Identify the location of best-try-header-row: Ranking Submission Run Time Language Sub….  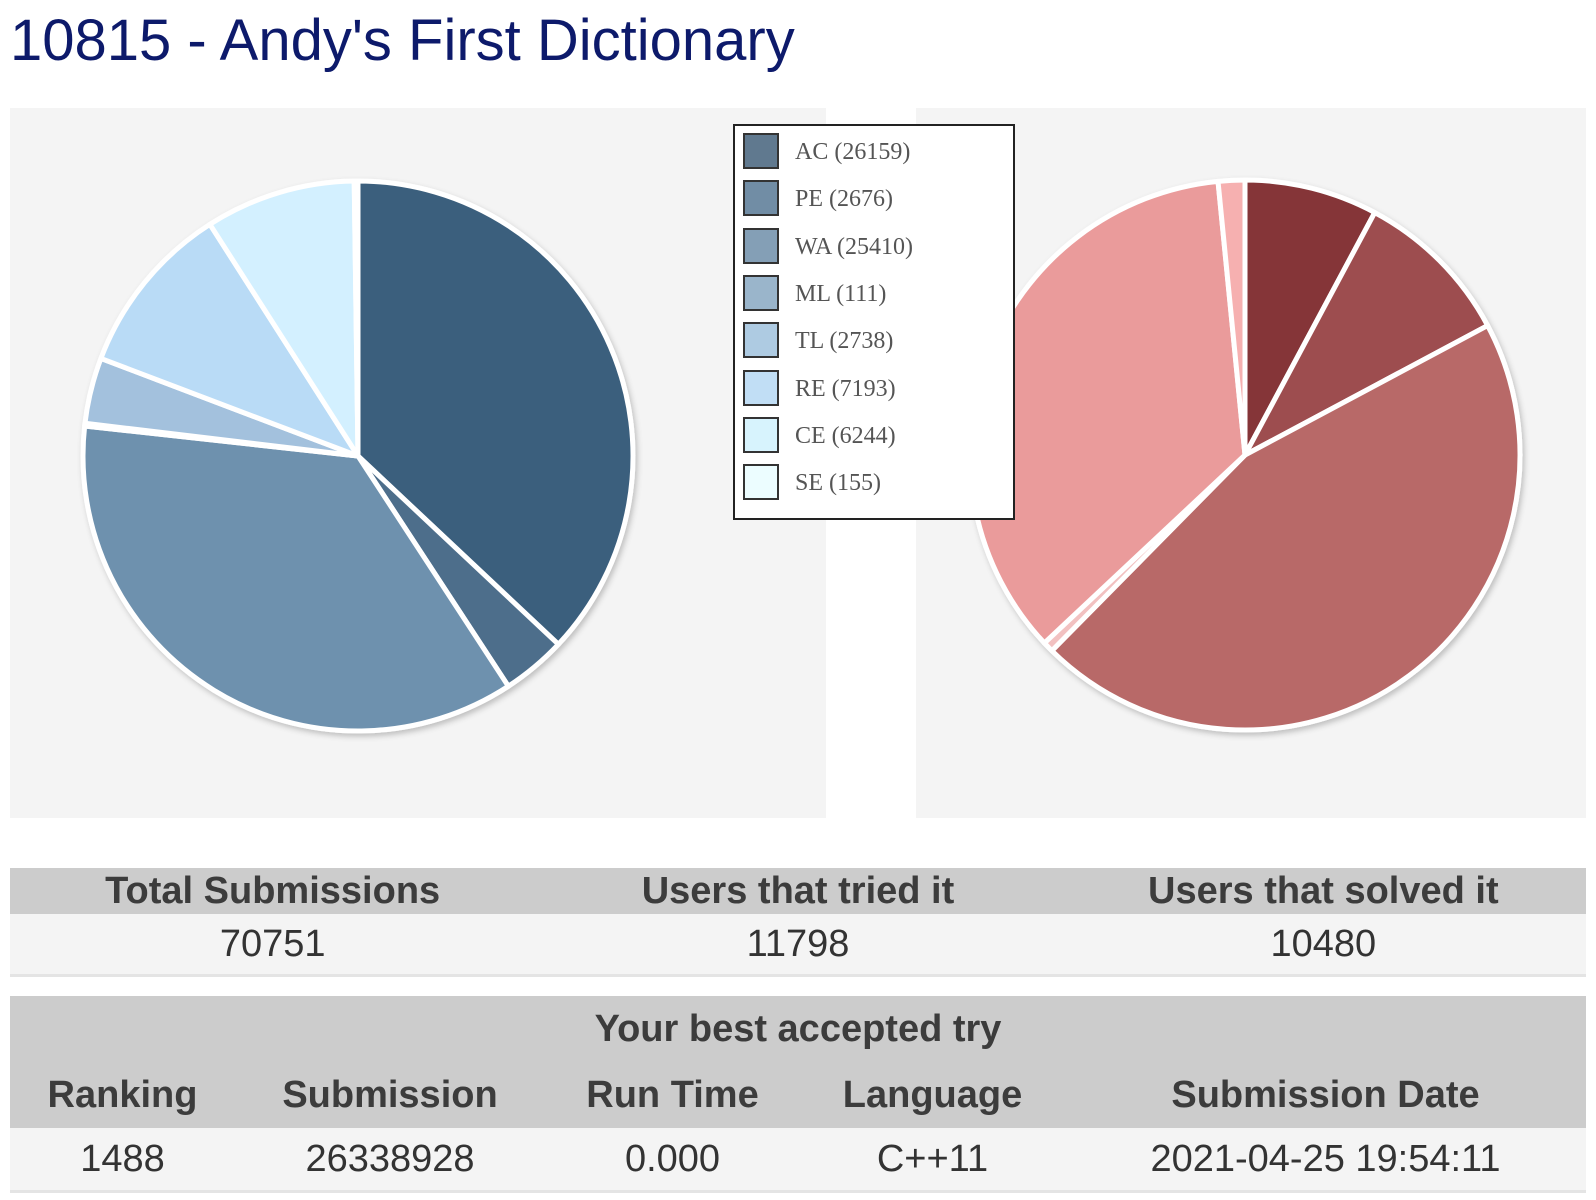
(798, 1095).